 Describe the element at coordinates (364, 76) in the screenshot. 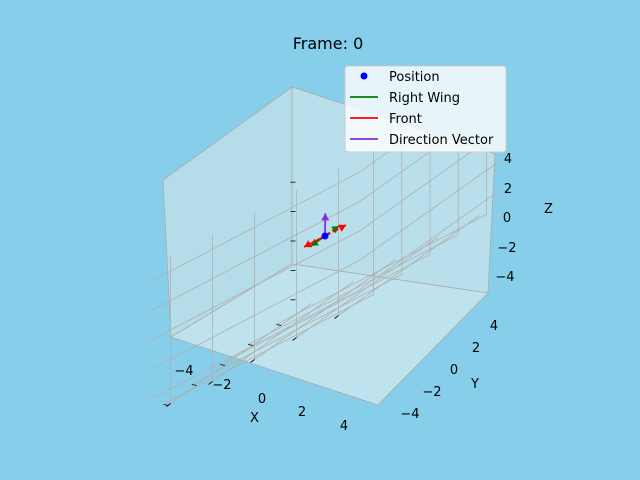

I see `legend-swatch-position` at that location.